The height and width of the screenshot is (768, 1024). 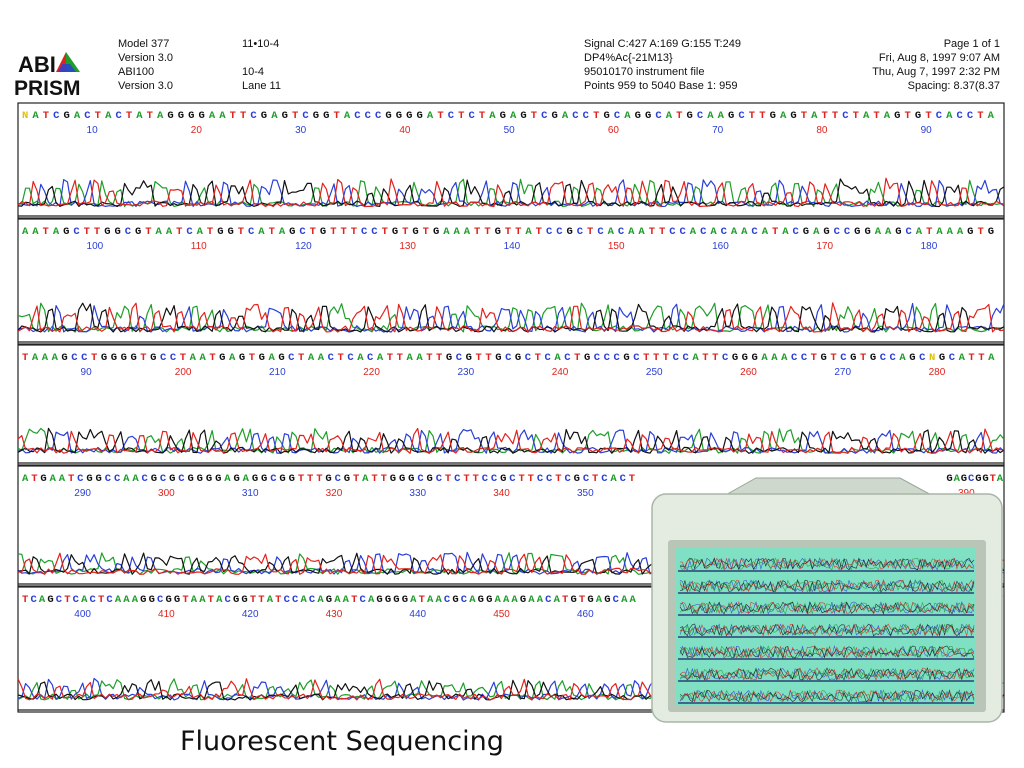 I want to click on position-tick: 230, so click(x=465, y=372).